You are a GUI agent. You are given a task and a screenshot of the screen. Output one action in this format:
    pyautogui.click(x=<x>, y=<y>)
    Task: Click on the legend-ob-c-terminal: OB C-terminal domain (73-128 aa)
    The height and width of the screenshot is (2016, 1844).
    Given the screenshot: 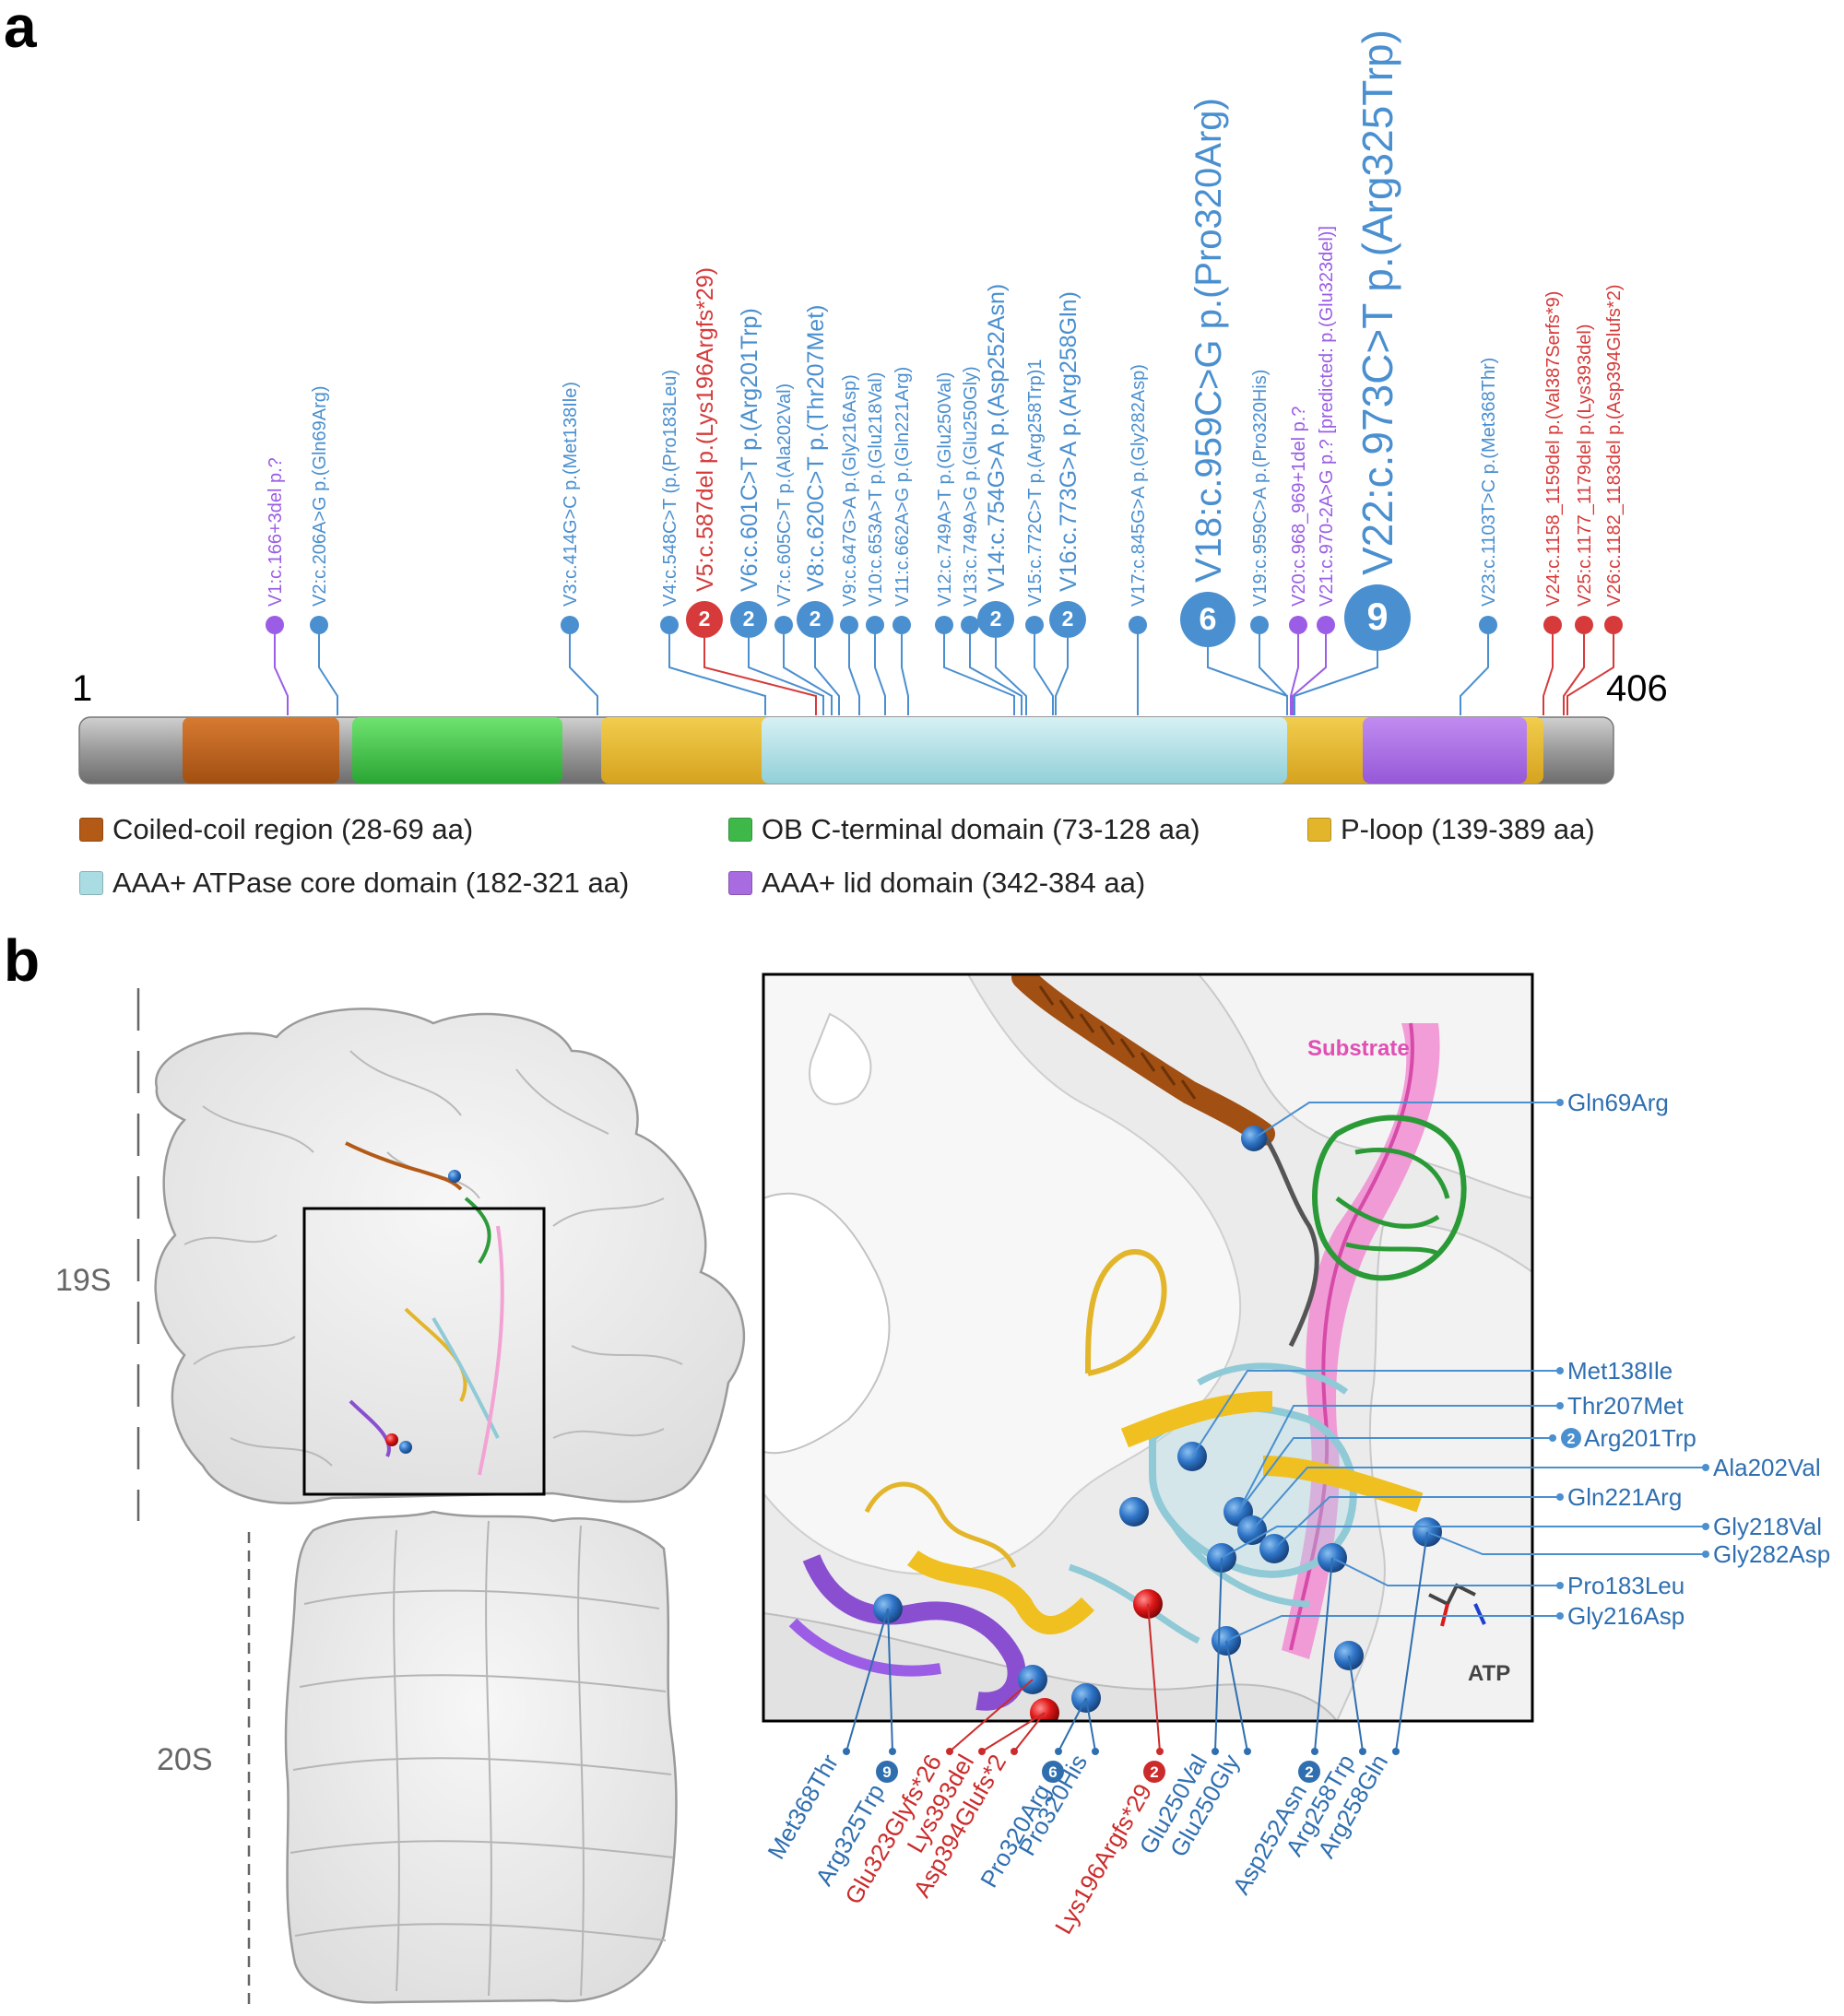 What is the action you would take?
    pyautogui.click(x=964, y=829)
    